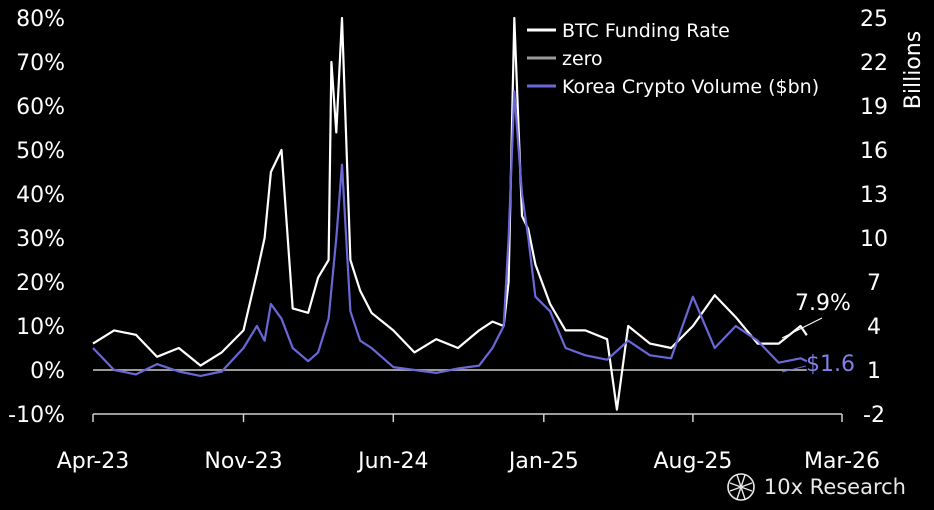 This screenshot has width=934, height=510. I want to click on x-tick-label: Mar-26, so click(842, 461).